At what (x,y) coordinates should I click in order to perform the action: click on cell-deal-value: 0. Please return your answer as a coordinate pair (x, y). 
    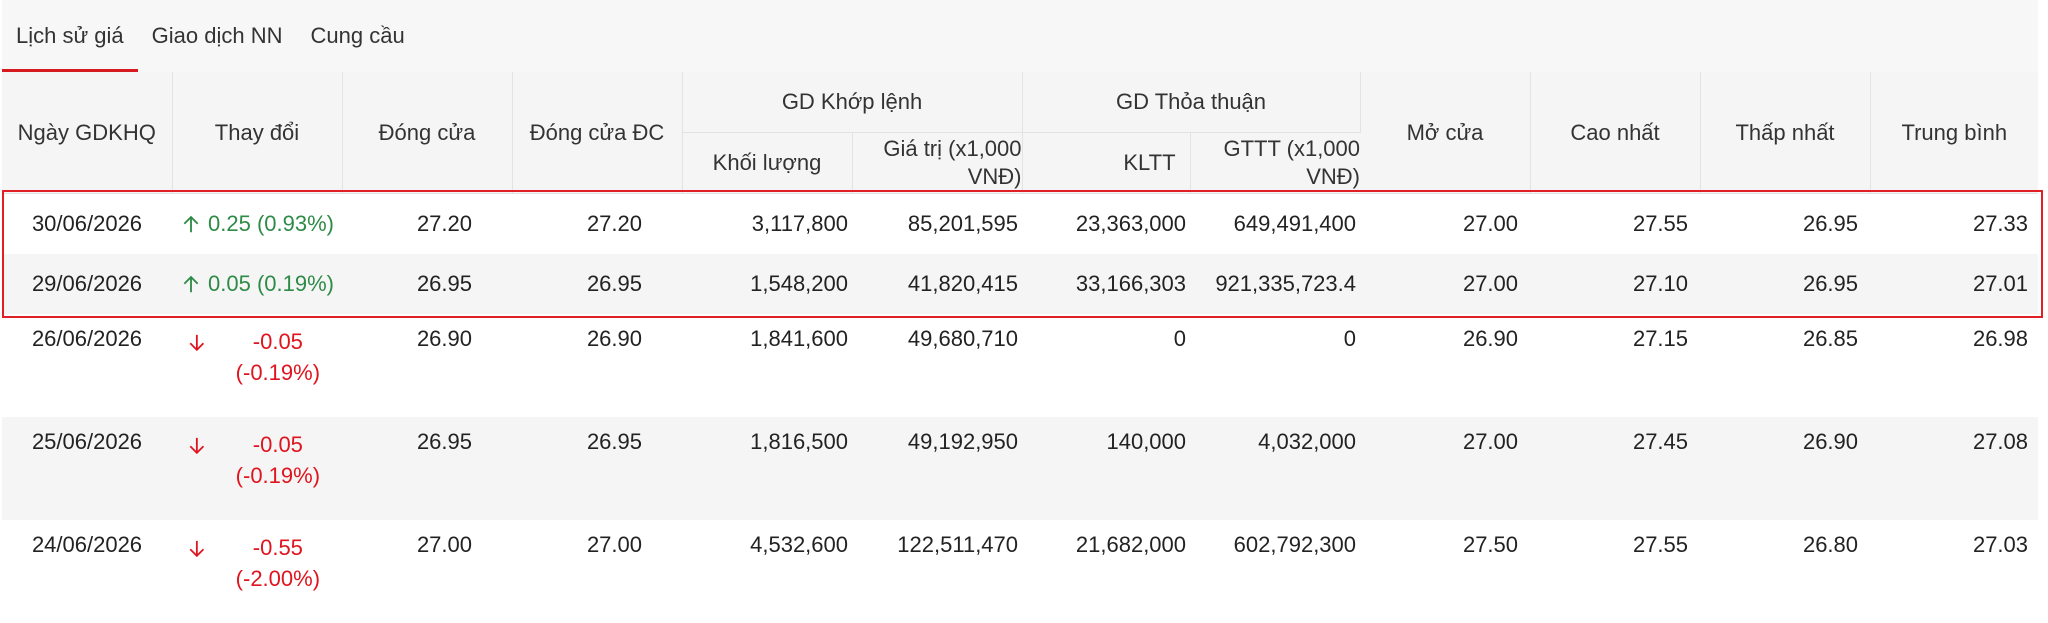
    Looking at the image, I should click on (1350, 338).